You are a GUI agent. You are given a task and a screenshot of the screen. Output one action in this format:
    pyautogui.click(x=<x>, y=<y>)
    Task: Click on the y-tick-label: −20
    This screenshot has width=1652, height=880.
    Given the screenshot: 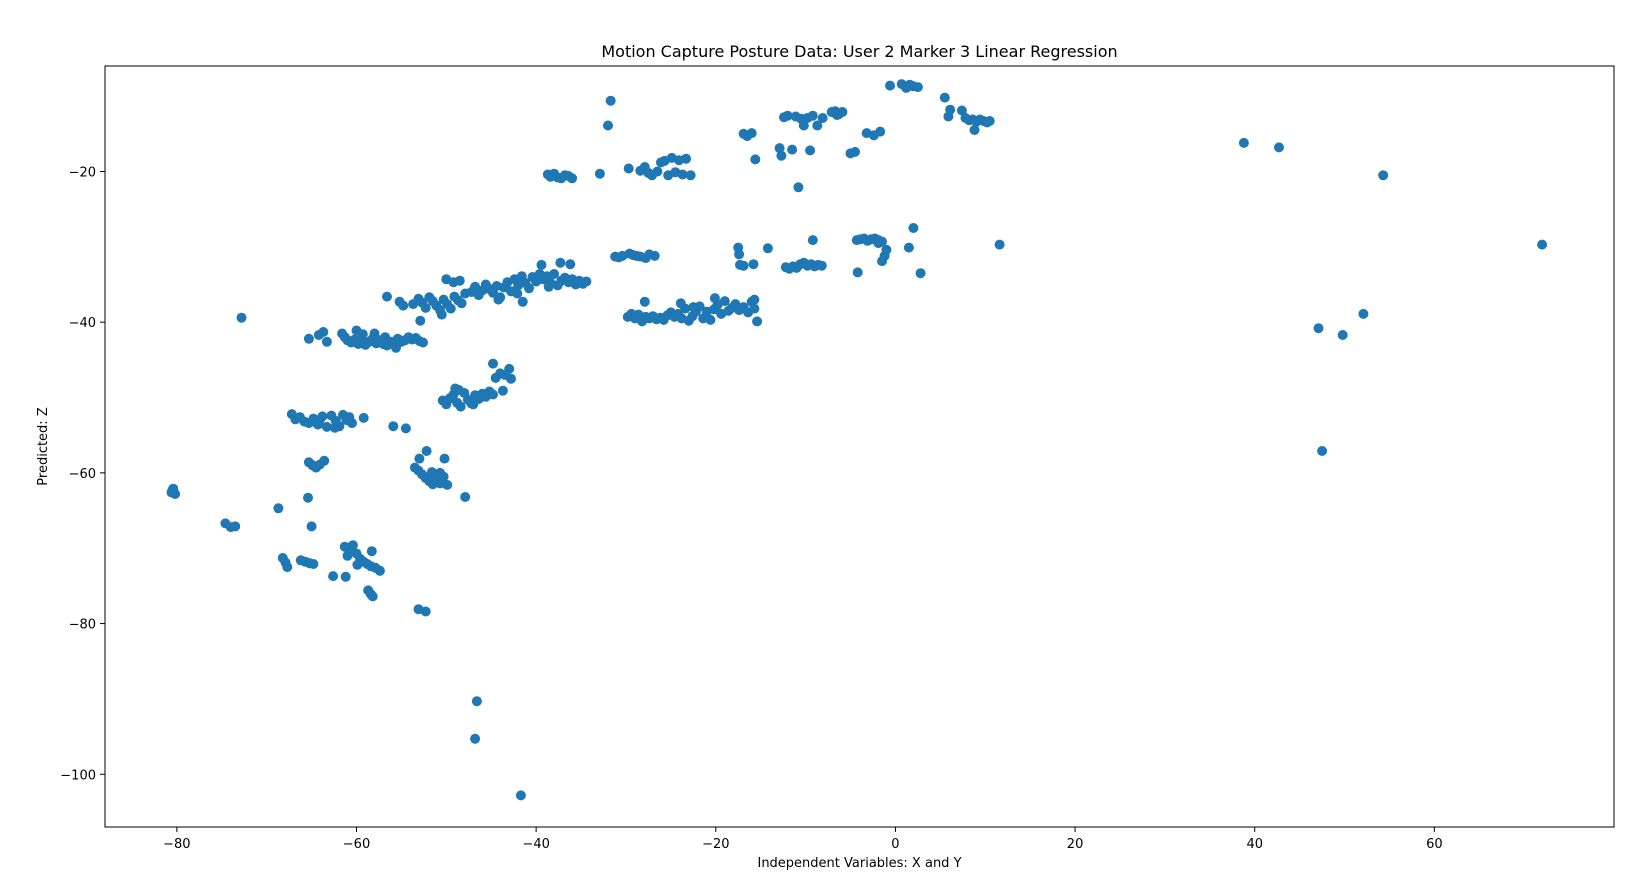 What is the action you would take?
    pyautogui.click(x=82, y=172)
    